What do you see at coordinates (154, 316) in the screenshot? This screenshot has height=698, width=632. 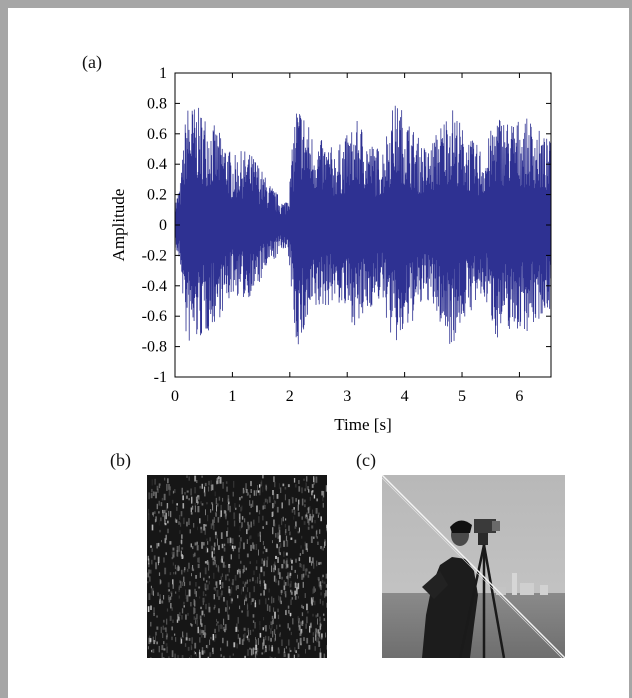 I see `y-tick-label: -0.6` at bounding box center [154, 316].